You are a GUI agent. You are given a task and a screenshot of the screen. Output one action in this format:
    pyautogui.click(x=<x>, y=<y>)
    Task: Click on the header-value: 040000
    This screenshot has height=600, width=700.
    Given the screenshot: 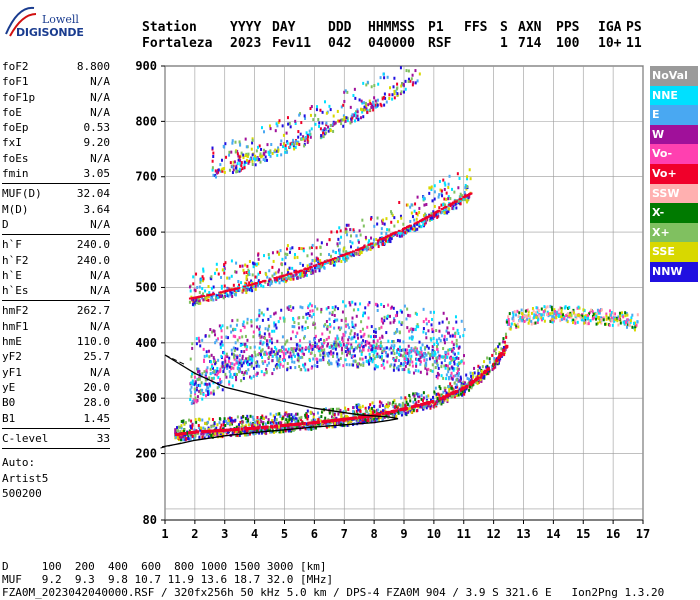 What is the action you would take?
    pyautogui.click(x=391, y=43)
    